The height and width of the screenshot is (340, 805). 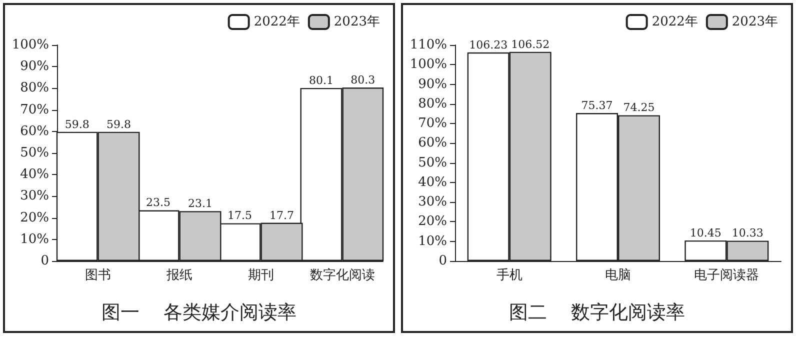 I want to click on x-tick-label: 期刊, so click(x=261, y=275).